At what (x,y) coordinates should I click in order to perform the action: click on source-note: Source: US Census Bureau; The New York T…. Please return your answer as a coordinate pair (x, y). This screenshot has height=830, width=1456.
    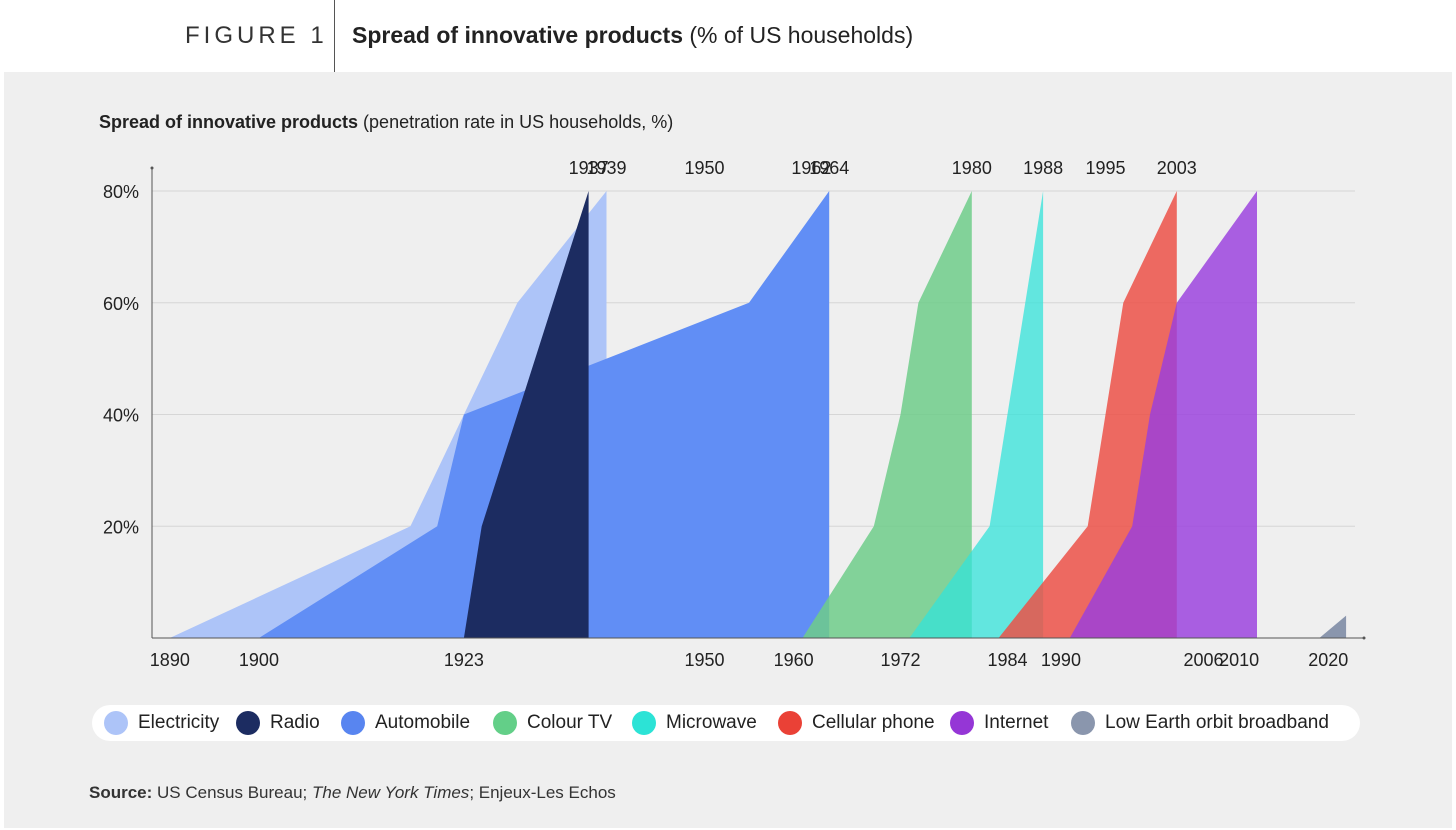
    Looking at the image, I should click on (352, 793).